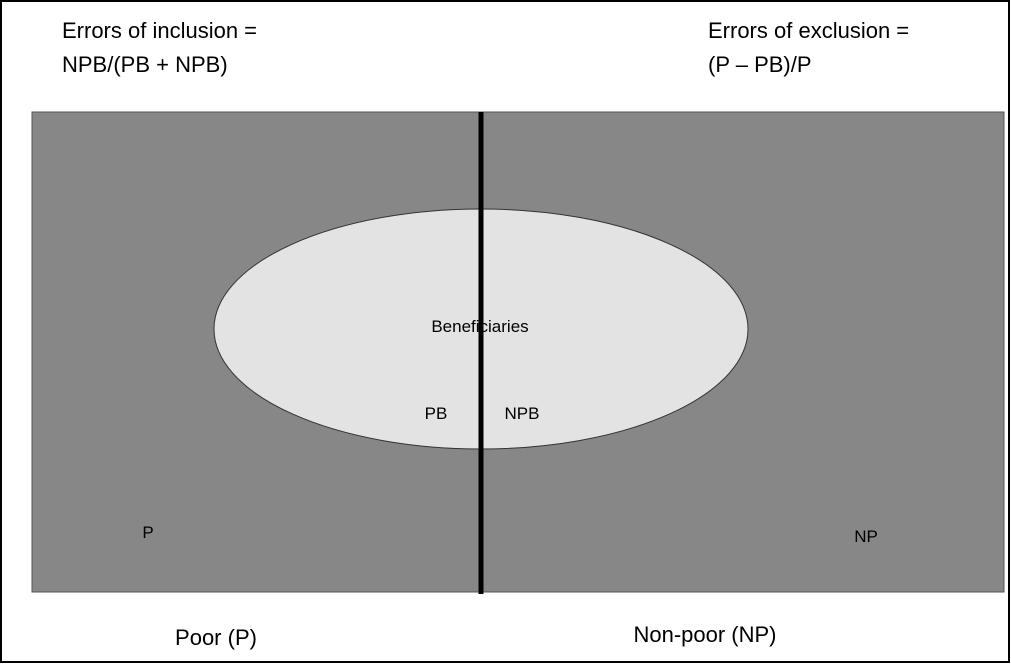 This screenshot has width=1011, height=664. What do you see at coordinates (522, 413) in the screenshot?
I see `npb-label: NPB` at bounding box center [522, 413].